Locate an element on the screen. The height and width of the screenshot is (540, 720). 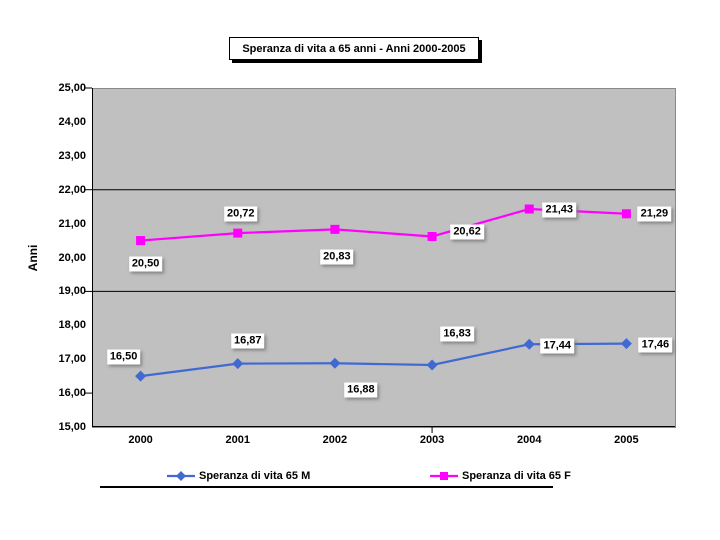
y-axis-tick-label: 20,00 is located at coordinates (72, 257).